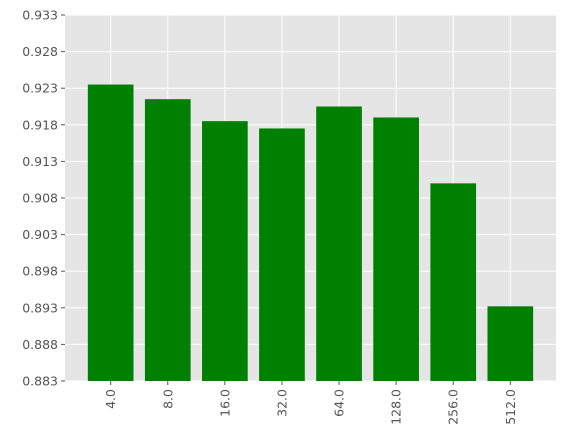 Image resolution: width=565 pixels, height=441 pixels. What do you see at coordinates (40, 271) in the screenshot?
I see `y-tick-label: 0.898` at bounding box center [40, 271].